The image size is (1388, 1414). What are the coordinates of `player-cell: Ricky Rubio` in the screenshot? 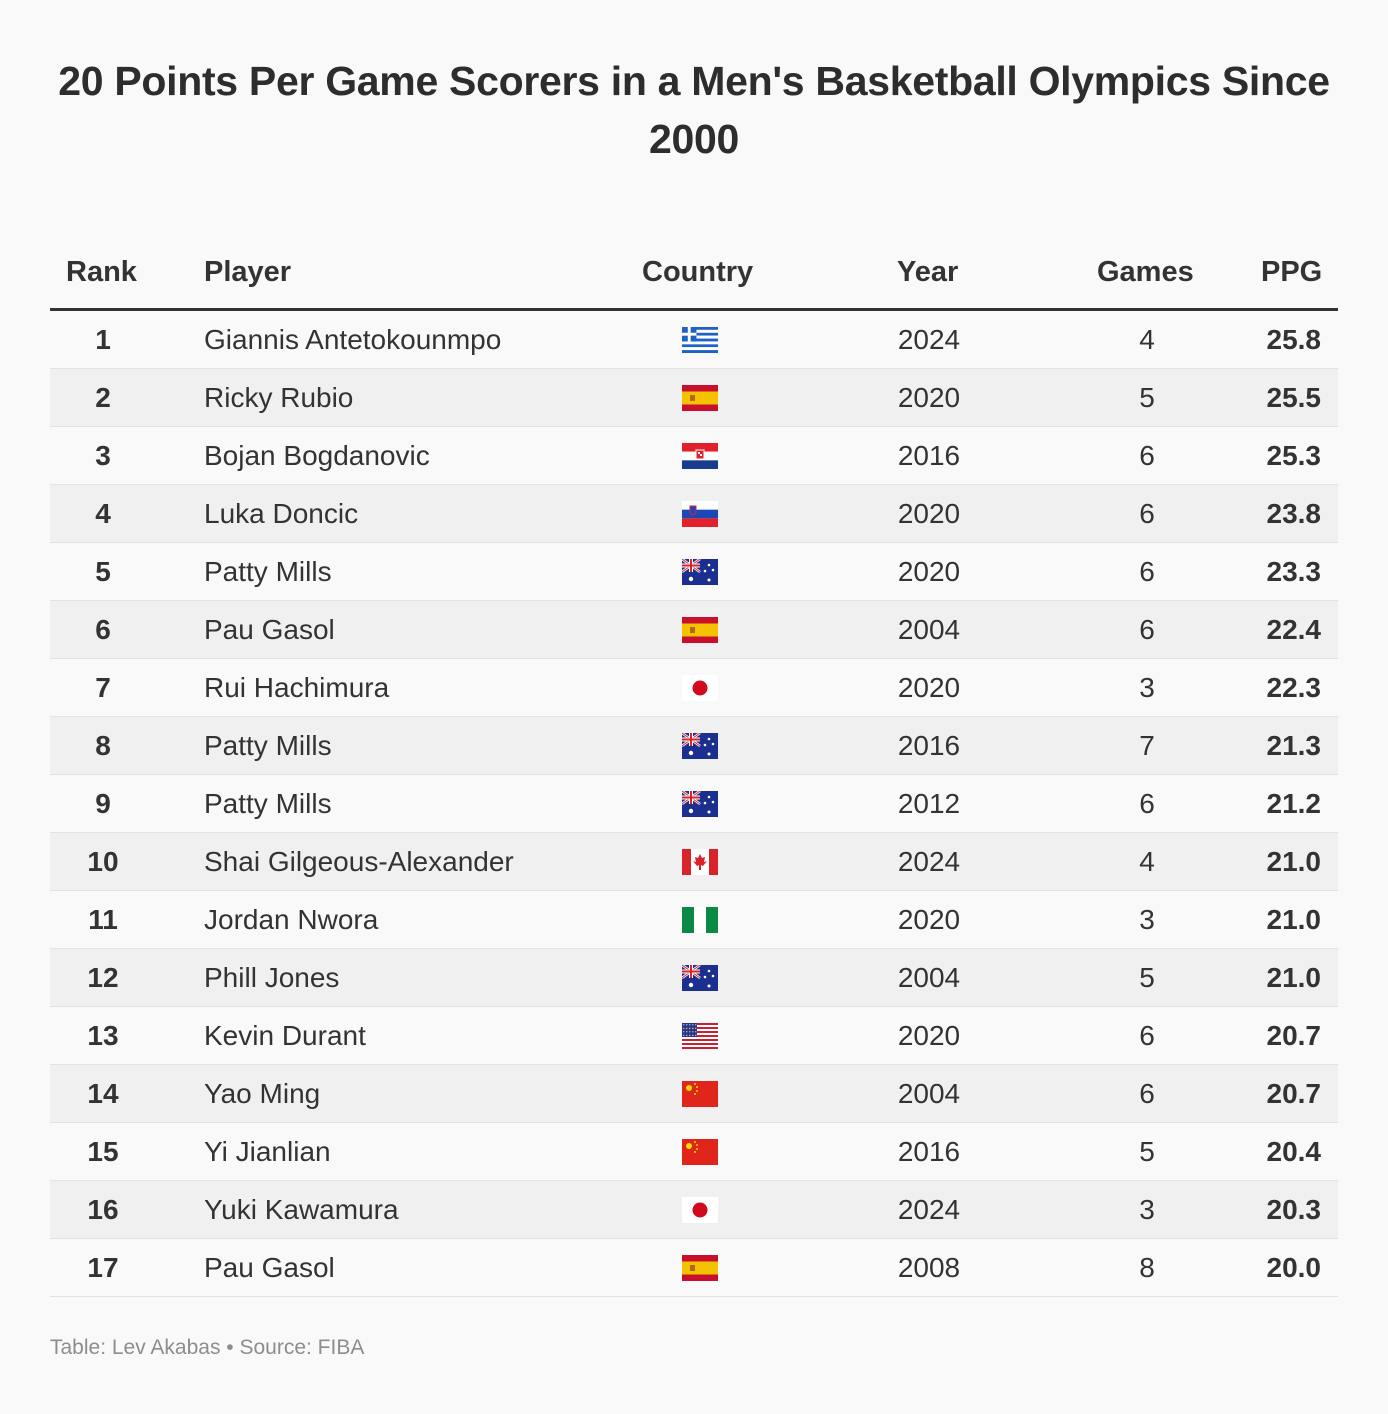 It's located at (279, 397).